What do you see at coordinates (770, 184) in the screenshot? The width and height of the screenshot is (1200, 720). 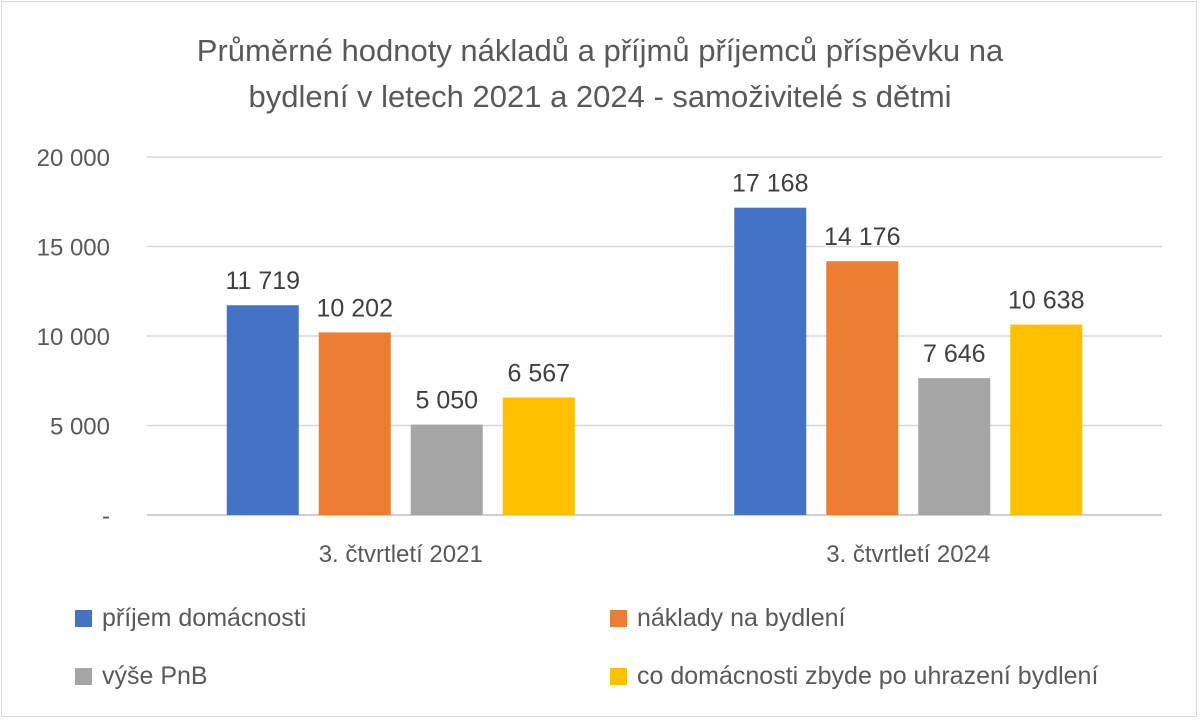 I see `data-label: 17 168` at bounding box center [770, 184].